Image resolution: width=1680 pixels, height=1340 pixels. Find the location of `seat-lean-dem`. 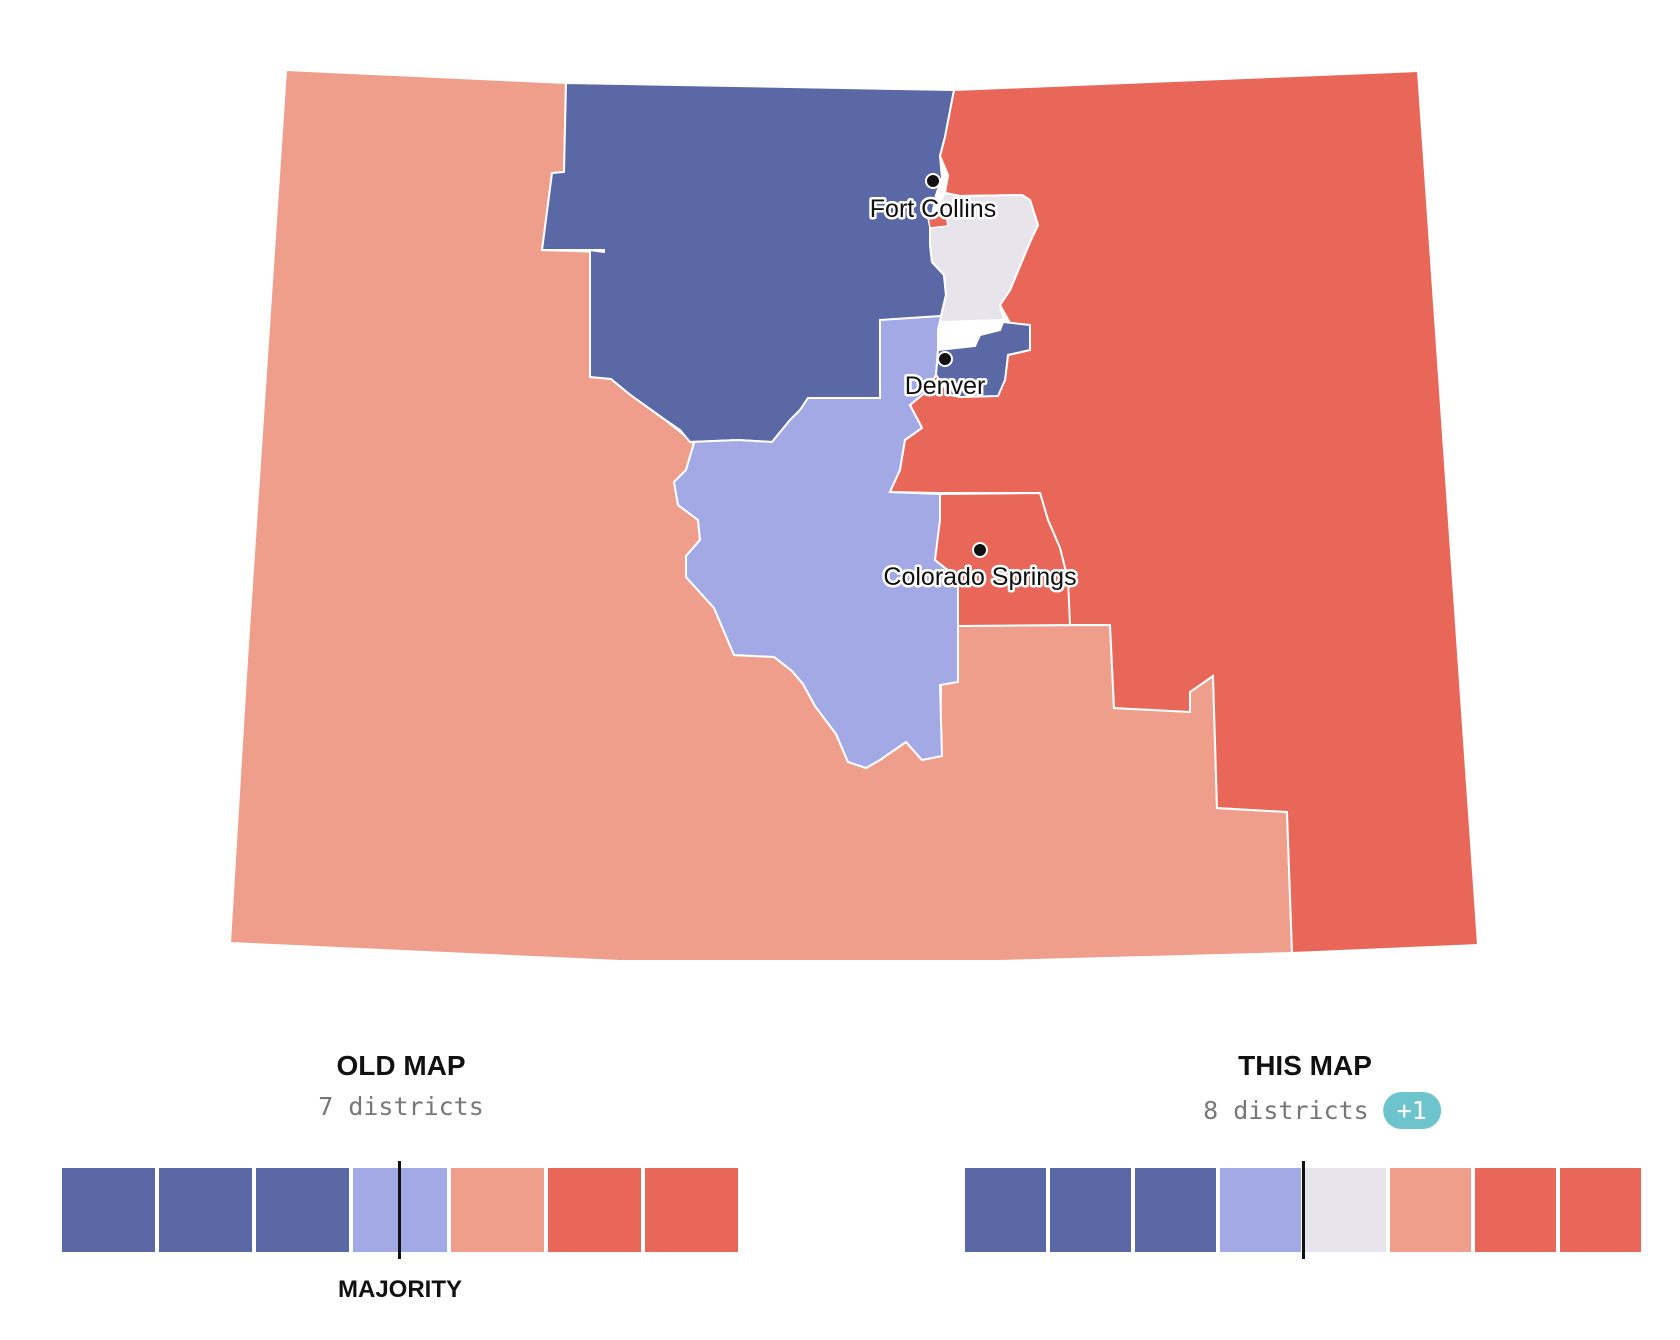

seat-lean-dem is located at coordinates (1260, 1210).